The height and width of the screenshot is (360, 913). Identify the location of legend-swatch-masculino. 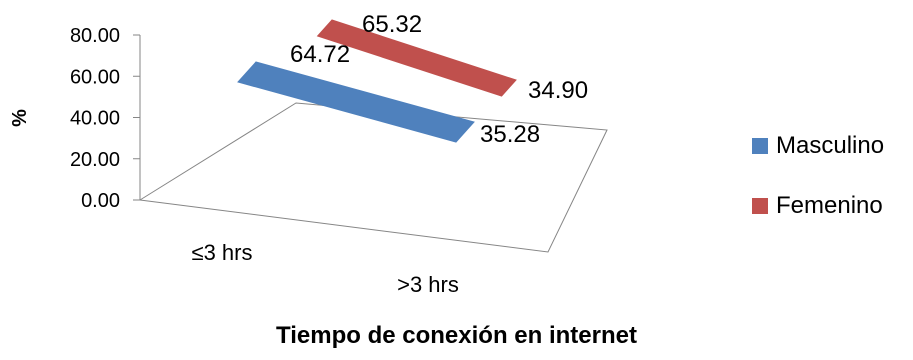
(760, 146).